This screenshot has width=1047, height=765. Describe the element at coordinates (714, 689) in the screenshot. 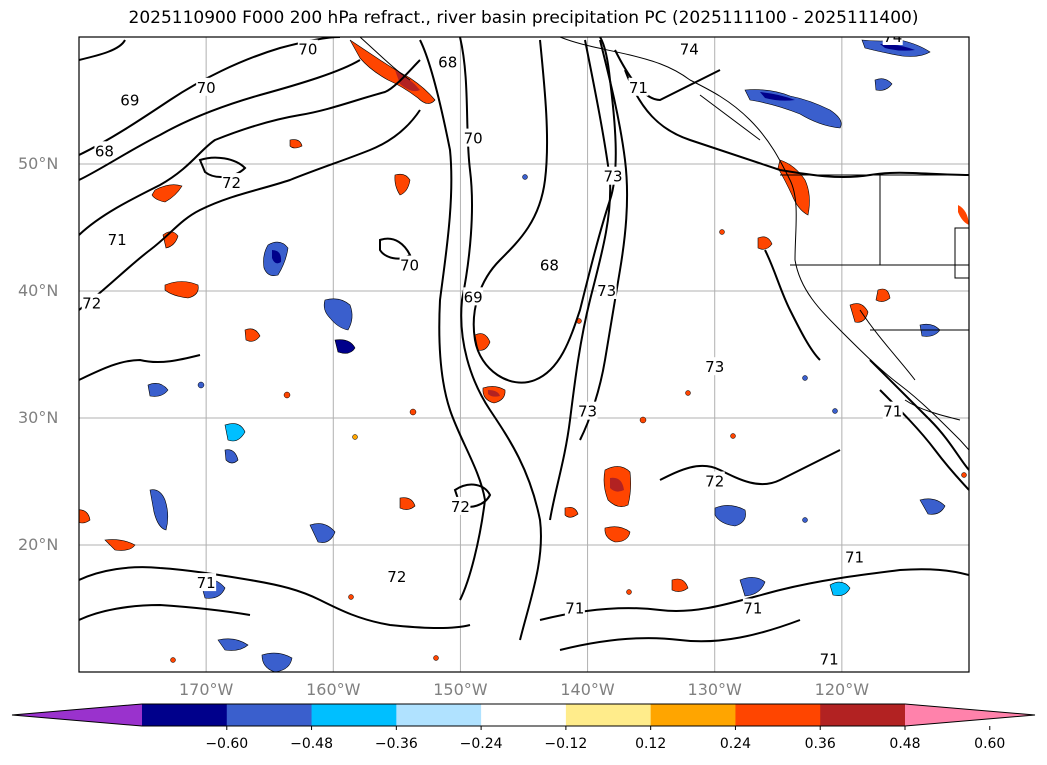

I see `longitude-label: 130°W` at that location.